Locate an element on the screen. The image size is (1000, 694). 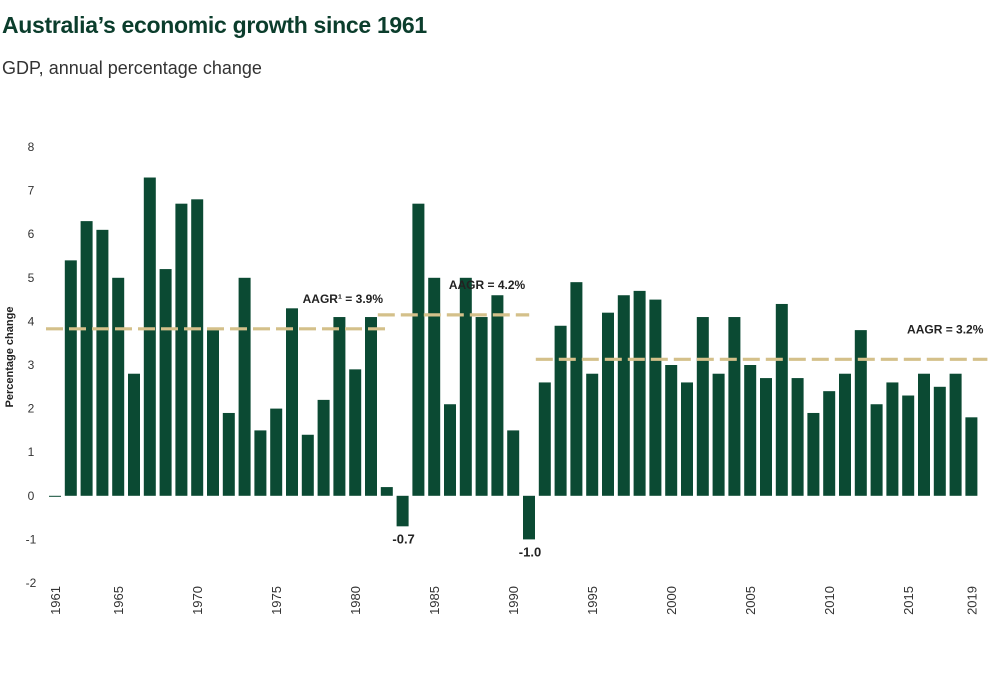
bar-1989 is located at coordinates (497, 395).